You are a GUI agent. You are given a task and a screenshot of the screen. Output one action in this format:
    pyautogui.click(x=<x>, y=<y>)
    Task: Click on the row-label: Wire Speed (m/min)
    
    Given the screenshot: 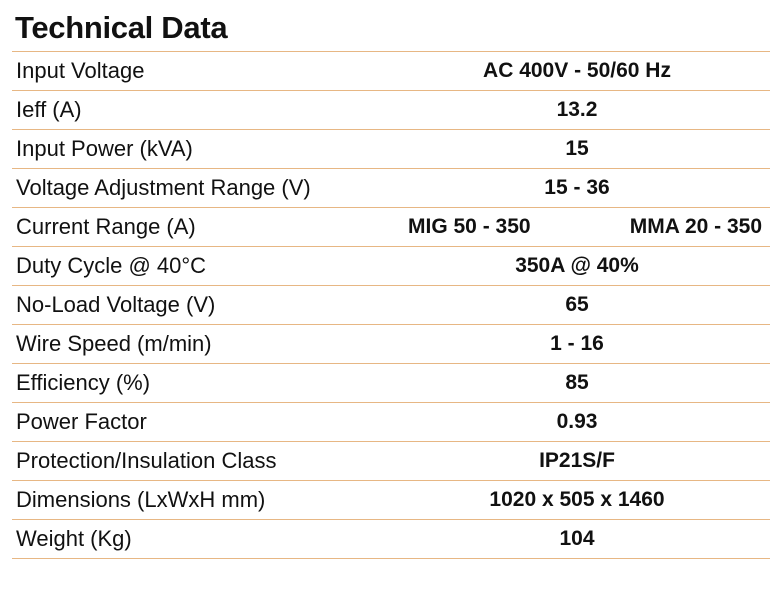 What is the action you would take?
    pyautogui.click(x=114, y=343)
    